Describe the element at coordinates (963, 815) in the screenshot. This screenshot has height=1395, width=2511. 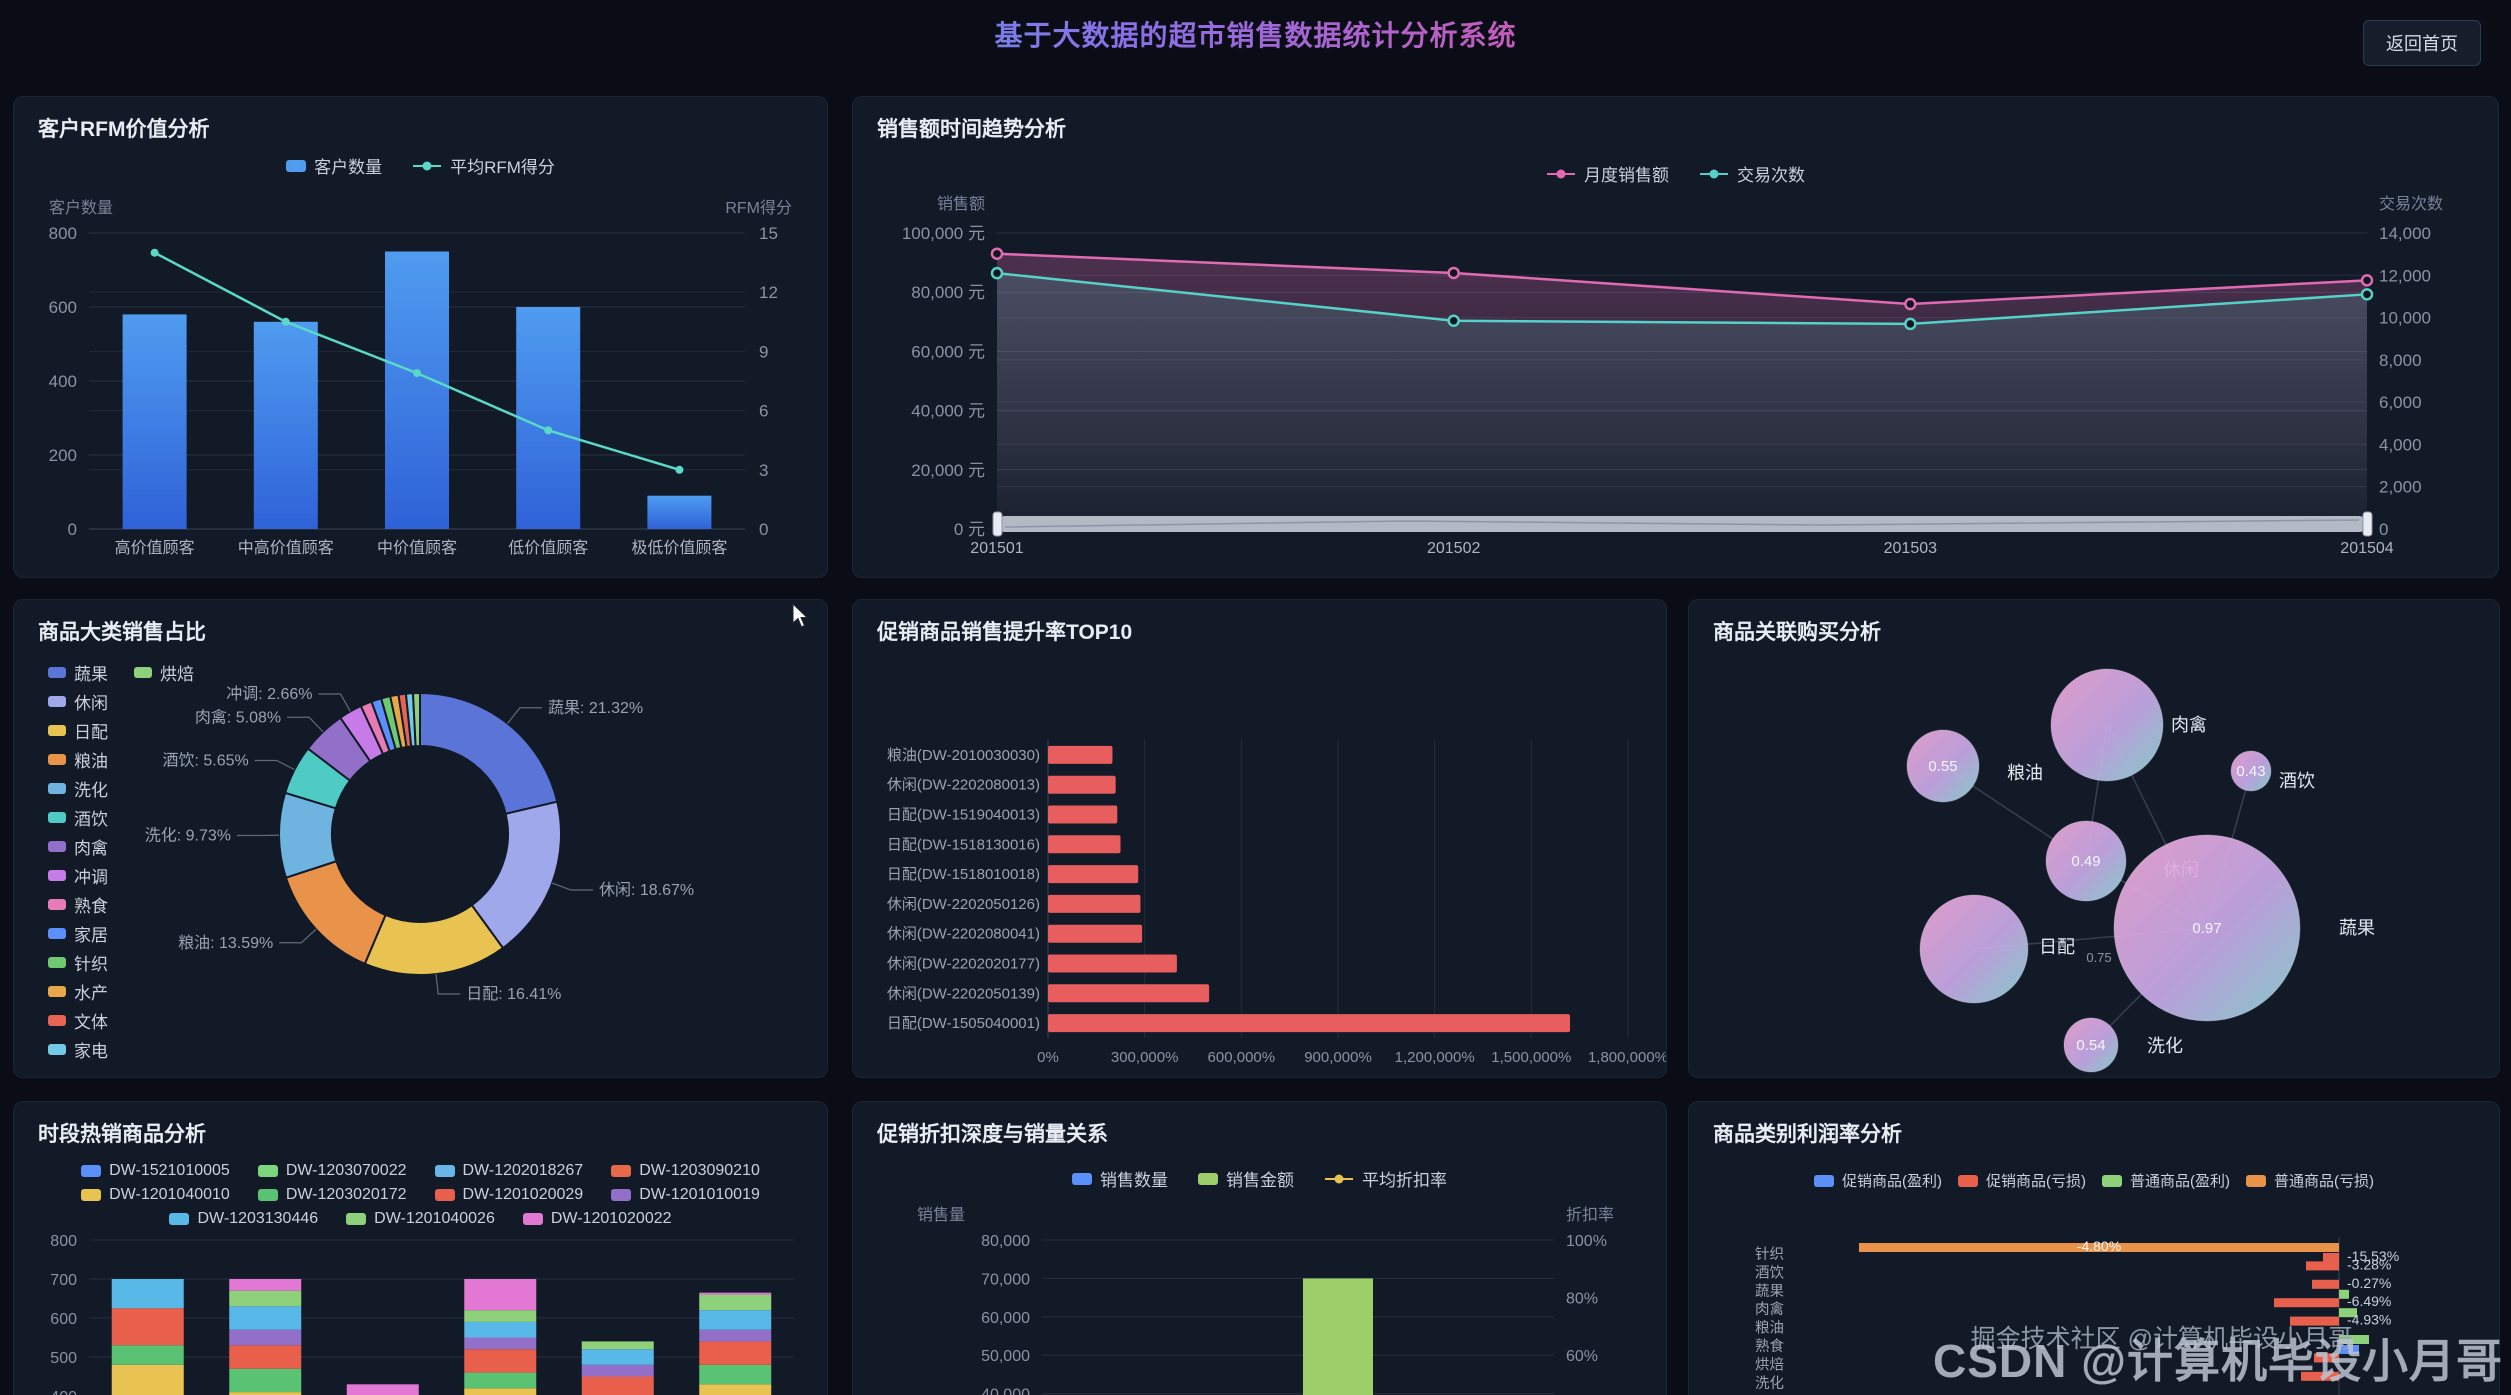
I see `category-label: 日配(DW-1519040013)` at that location.